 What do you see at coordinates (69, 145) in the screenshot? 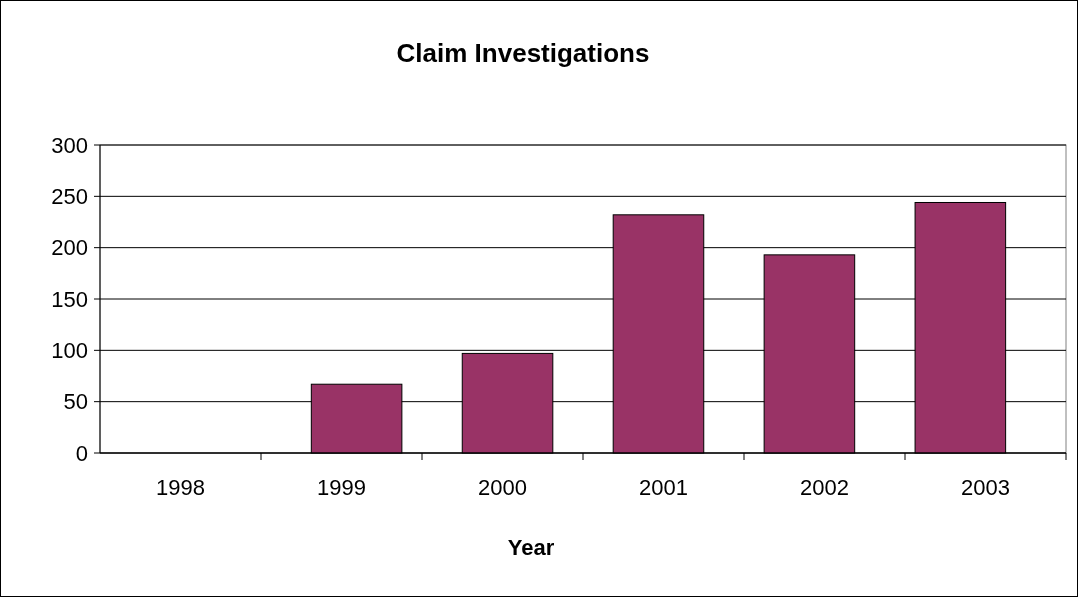
I see `y-tick-label: 300` at bounding box center [69, 145].